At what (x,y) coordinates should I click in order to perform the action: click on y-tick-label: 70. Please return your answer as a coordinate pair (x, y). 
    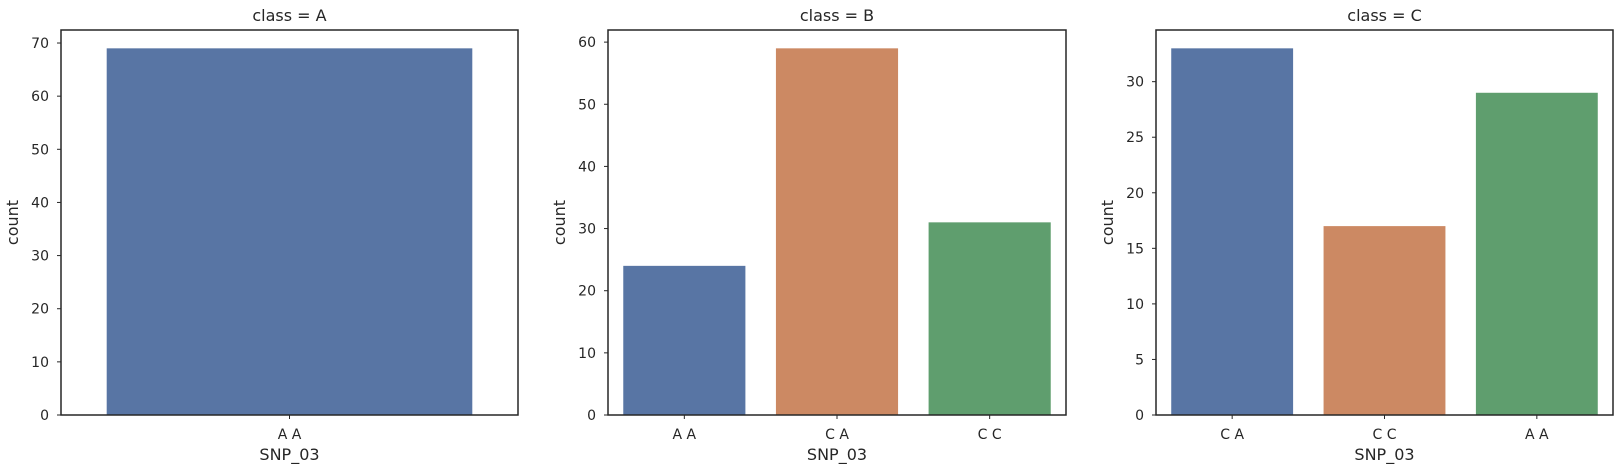
    Looking at the image, I should click on (40, 44).